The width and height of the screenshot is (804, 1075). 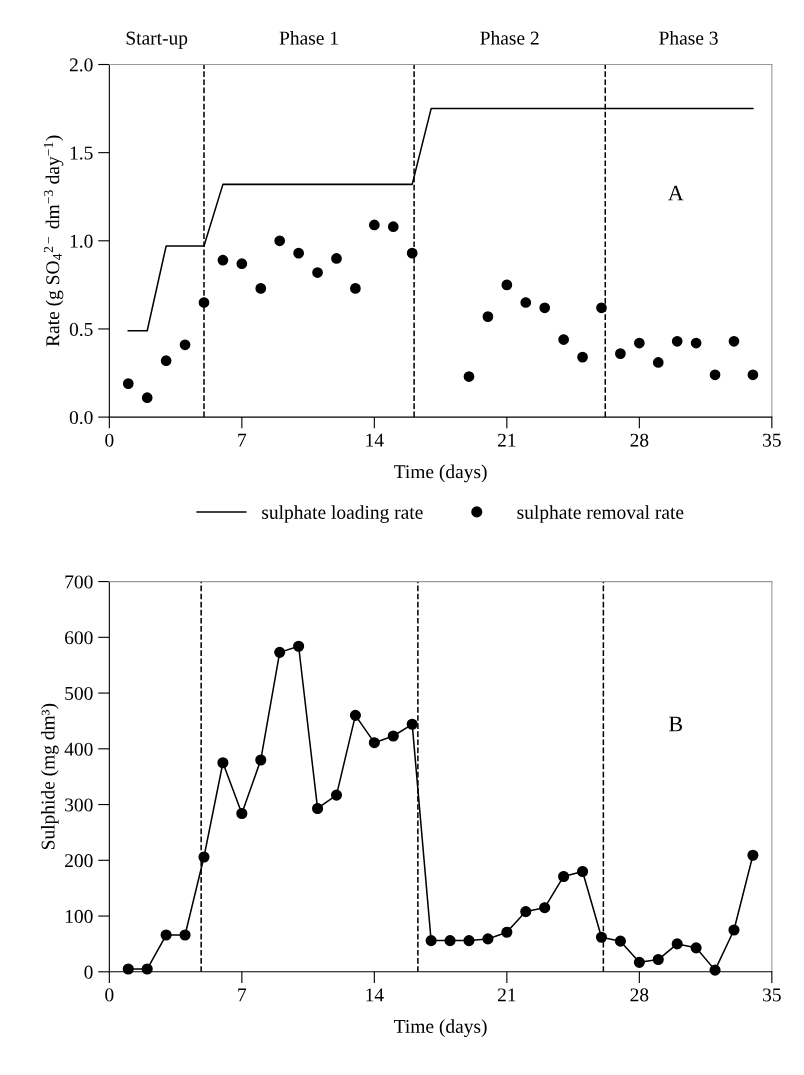 I want to click on y-tick-label: 700, so click(x=79, y=582).